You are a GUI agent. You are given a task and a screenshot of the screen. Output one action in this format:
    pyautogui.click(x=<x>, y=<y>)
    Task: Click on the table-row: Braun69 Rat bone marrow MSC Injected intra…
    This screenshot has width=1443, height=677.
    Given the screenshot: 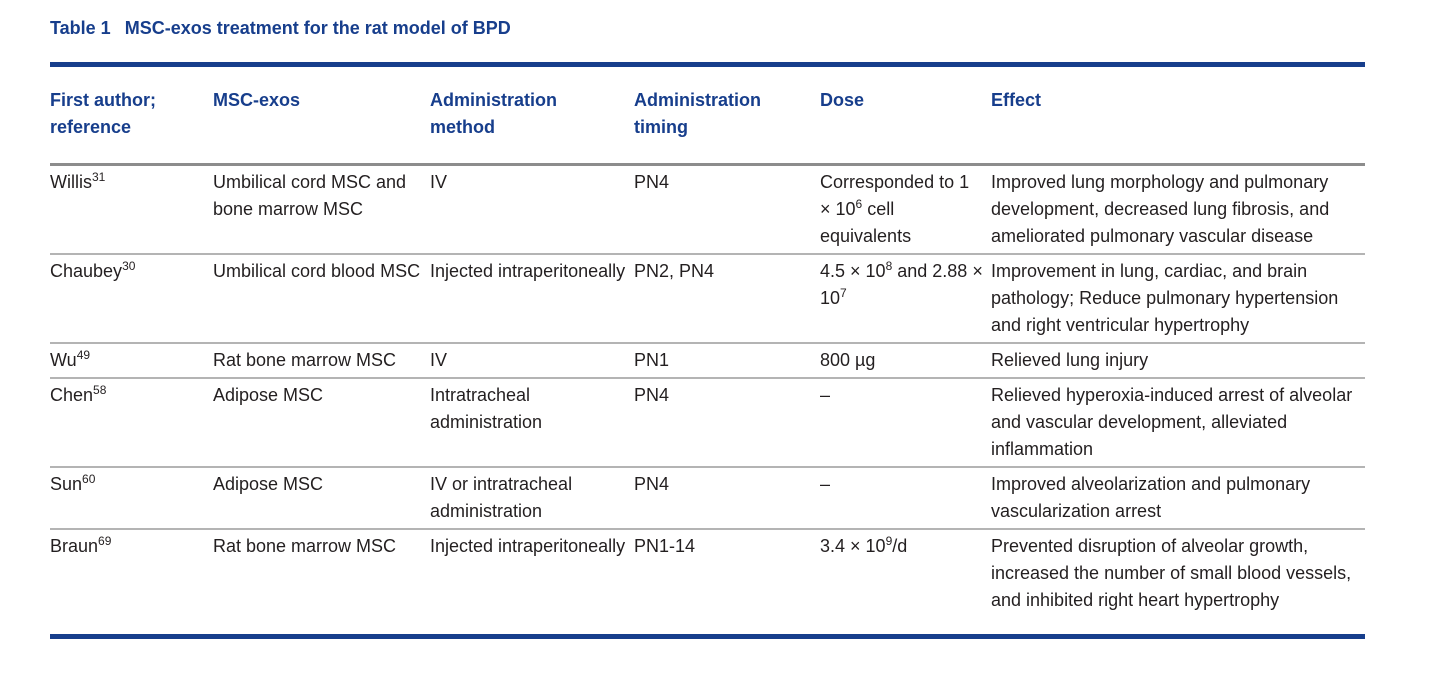 What is the action you would take?
    pyautogui.click(x=707, y=581)
    